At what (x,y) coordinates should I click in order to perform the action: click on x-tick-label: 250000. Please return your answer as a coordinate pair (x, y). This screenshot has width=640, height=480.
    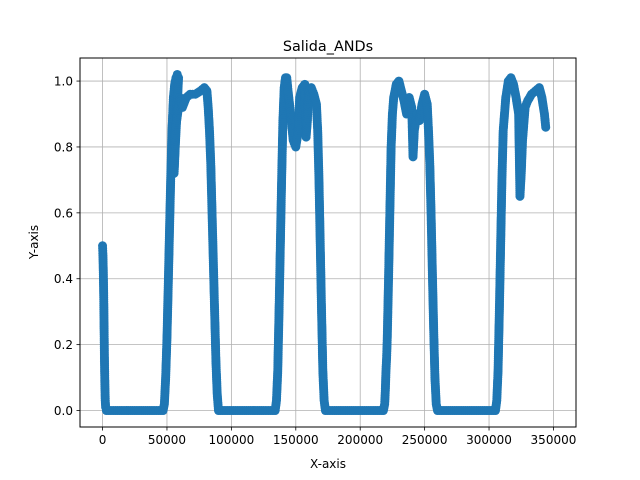
    Looking at the image, I should click on (425, 440).